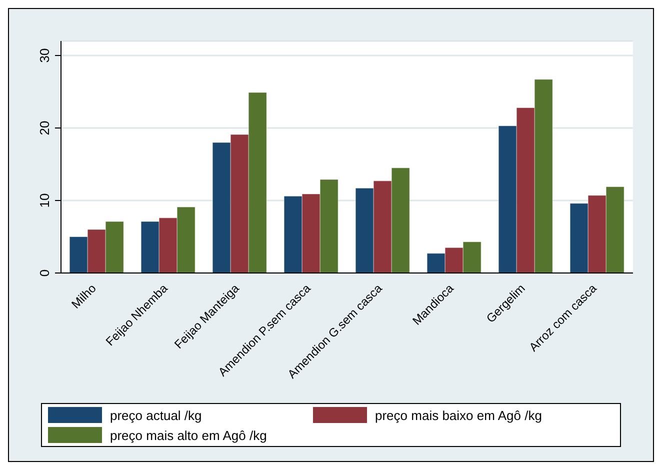 The height and width of the screenshot is (470, 662). I want to click on y-tick-label: 30, so click(44, 55).